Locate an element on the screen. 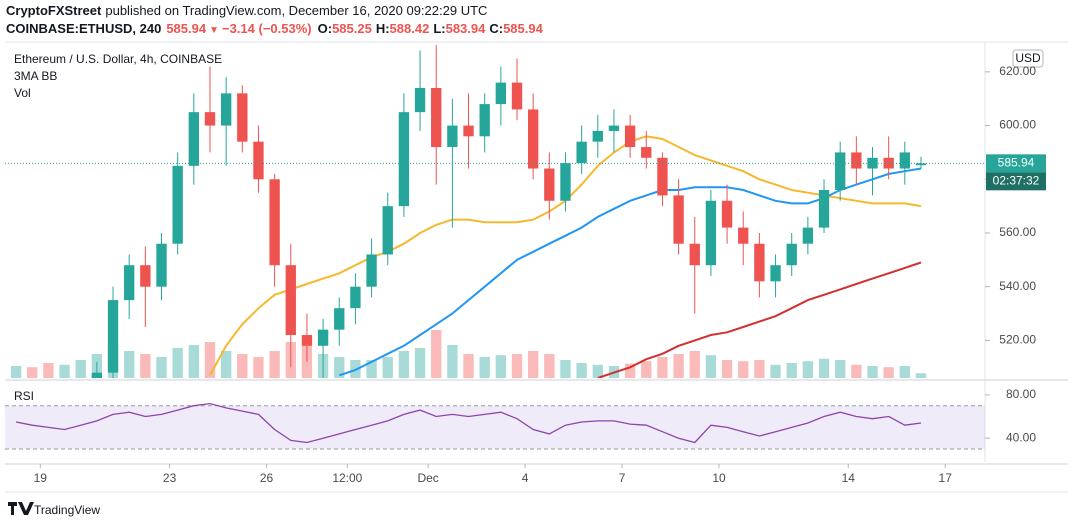 The image size is (1073, 529). x-tick-label: 17 is located at coordinates (946, 478).